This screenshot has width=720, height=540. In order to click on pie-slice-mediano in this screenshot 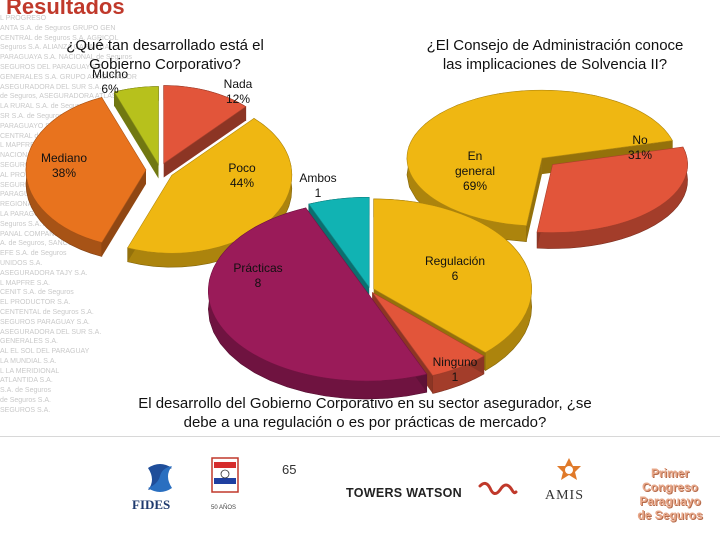, I will do `click(86, 170)`.